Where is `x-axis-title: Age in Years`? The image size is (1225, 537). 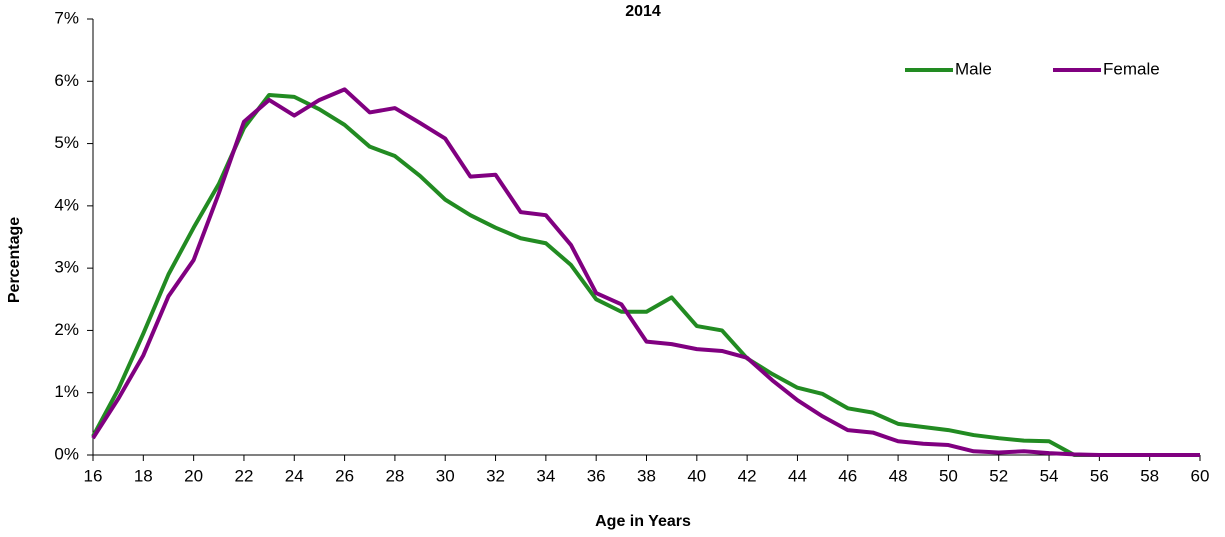 x-axis-title: Age in Years is located at coordinates (643, 521).